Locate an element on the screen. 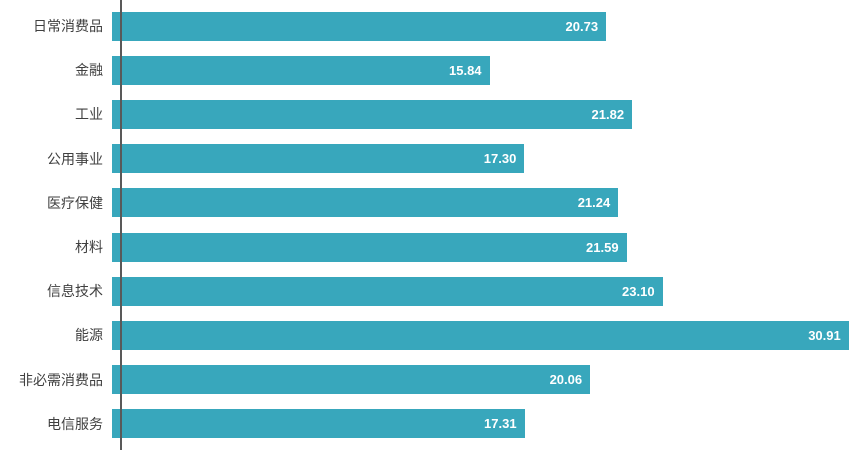 The width and height of the screenshot is (859, 450). bar-row: 公用事业 17.30 is located at coordinates (429, 159).